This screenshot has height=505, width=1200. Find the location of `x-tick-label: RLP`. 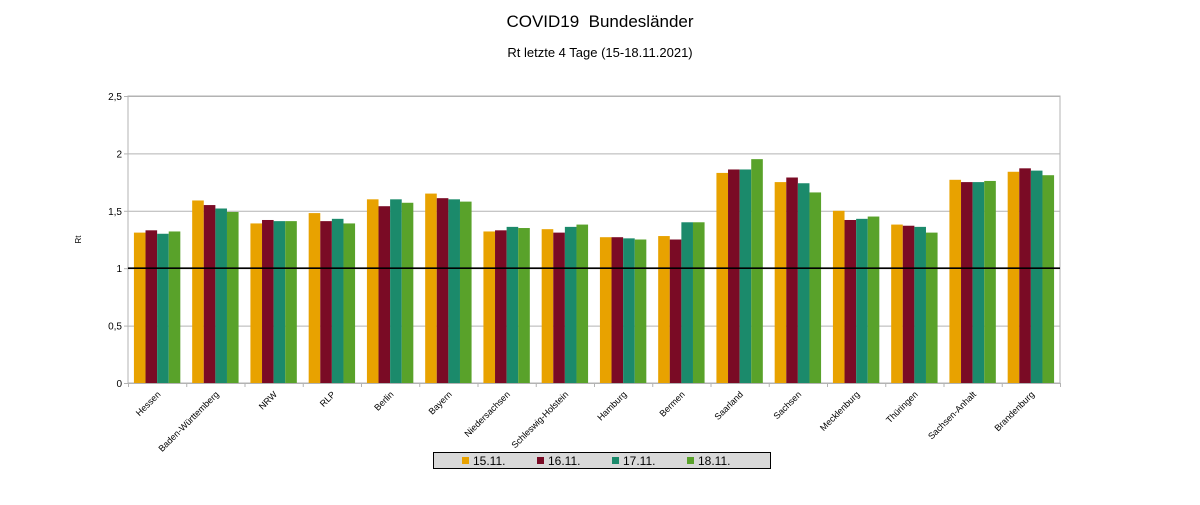

x-tick-label: RLP is located at coordinates (327, 398).